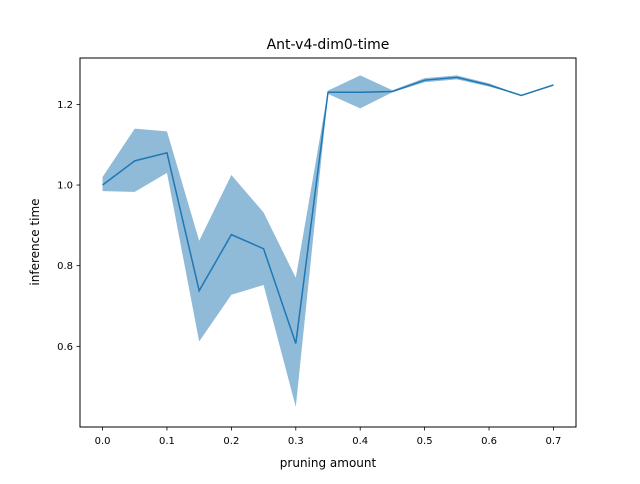 The height and width of the screenshot is (484, 640). What do you see at coordinates (554, 441) in the screenshot?
I see `x-tick-label: 0.7` at bounding box center [554, 441].